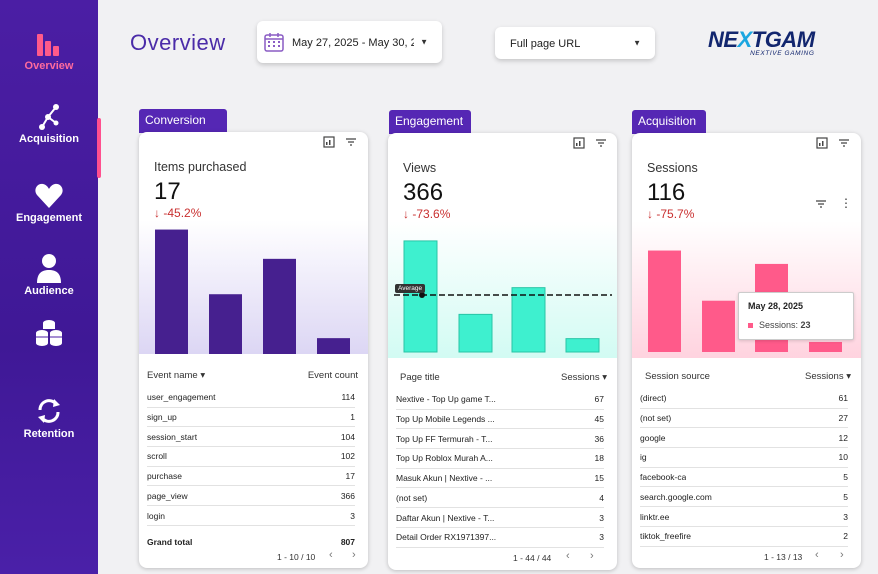 The width and height of the screenshot is (878, 574). What do you see at coordinates (843, 398) in the screenshot?
I see `row-value: 61` at bounding box center [843, 398].